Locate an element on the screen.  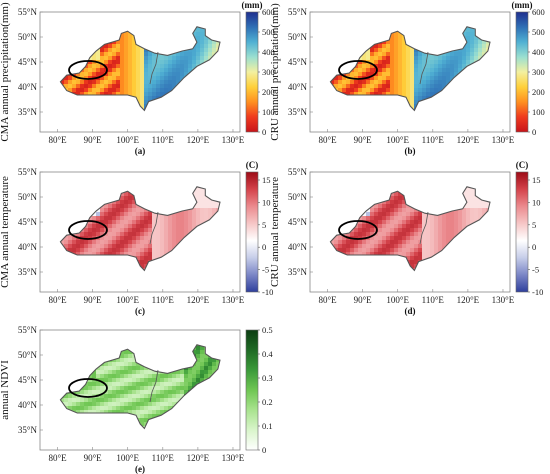
colorbar-tick-label: 0.1 is located at coordinates (267, 426).